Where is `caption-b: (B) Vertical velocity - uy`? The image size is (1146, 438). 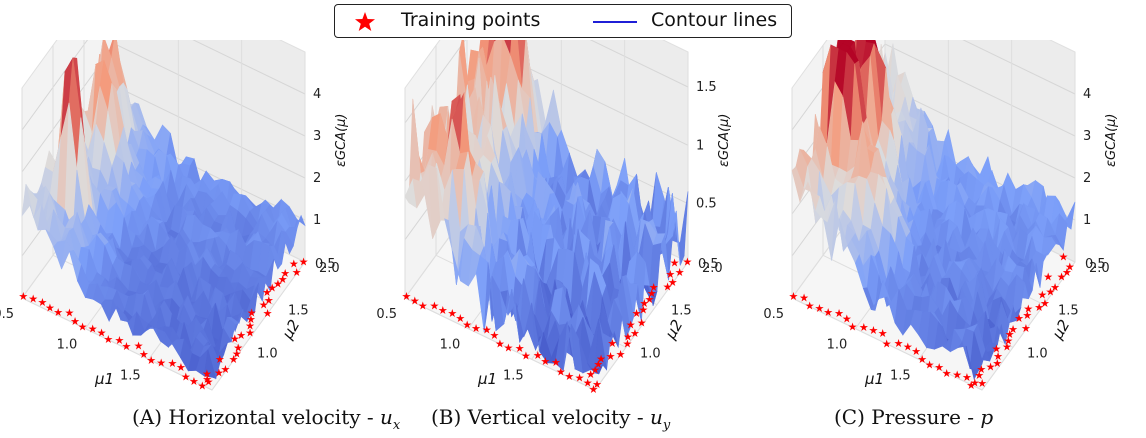
caption-b: (B) Vertical velocity - uy is located at coordinates (550, 419).